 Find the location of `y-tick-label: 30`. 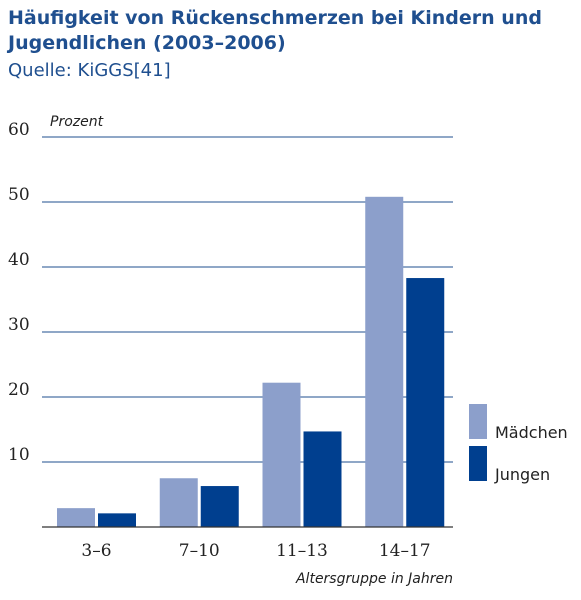

y-tick-label: 30 is located at coordinates (19, 325).